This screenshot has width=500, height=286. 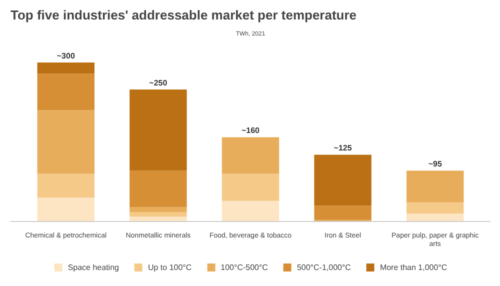 What do you see at coordinates (343, 148) in the screenshot?
I see `annotation: ~125` at bounding box center [343, 148].